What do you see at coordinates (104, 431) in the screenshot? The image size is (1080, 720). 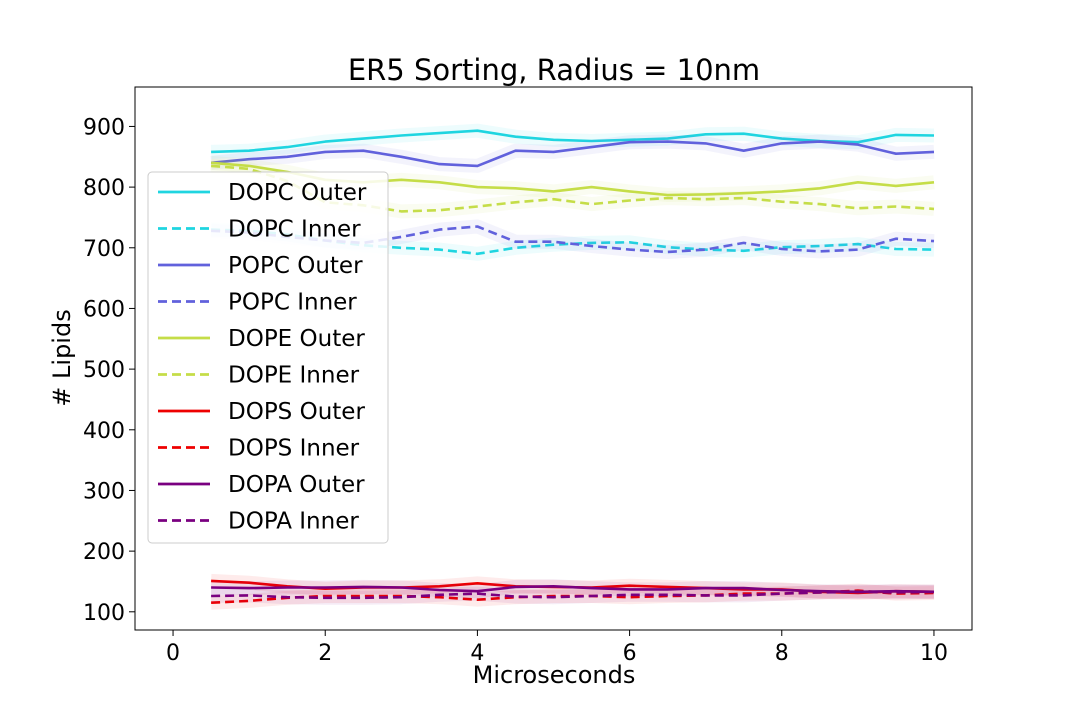 I see `y-tick-label-3: 400` at bounding box center [104, 431].